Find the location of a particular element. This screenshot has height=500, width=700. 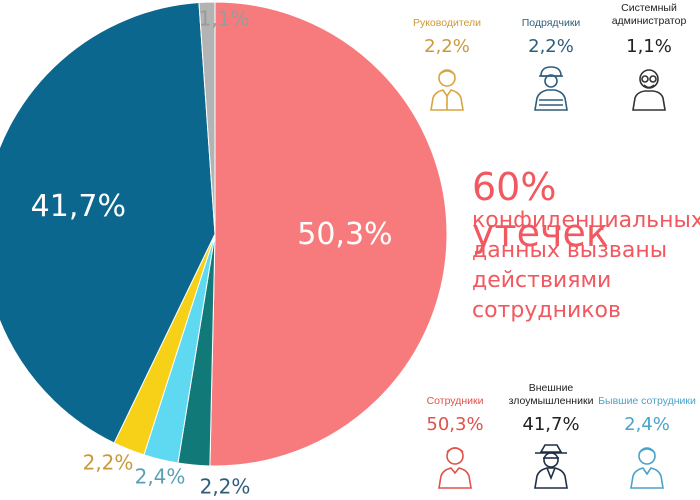

legend-label: Внешние злоумышленники is located at coordinates (551, 394).